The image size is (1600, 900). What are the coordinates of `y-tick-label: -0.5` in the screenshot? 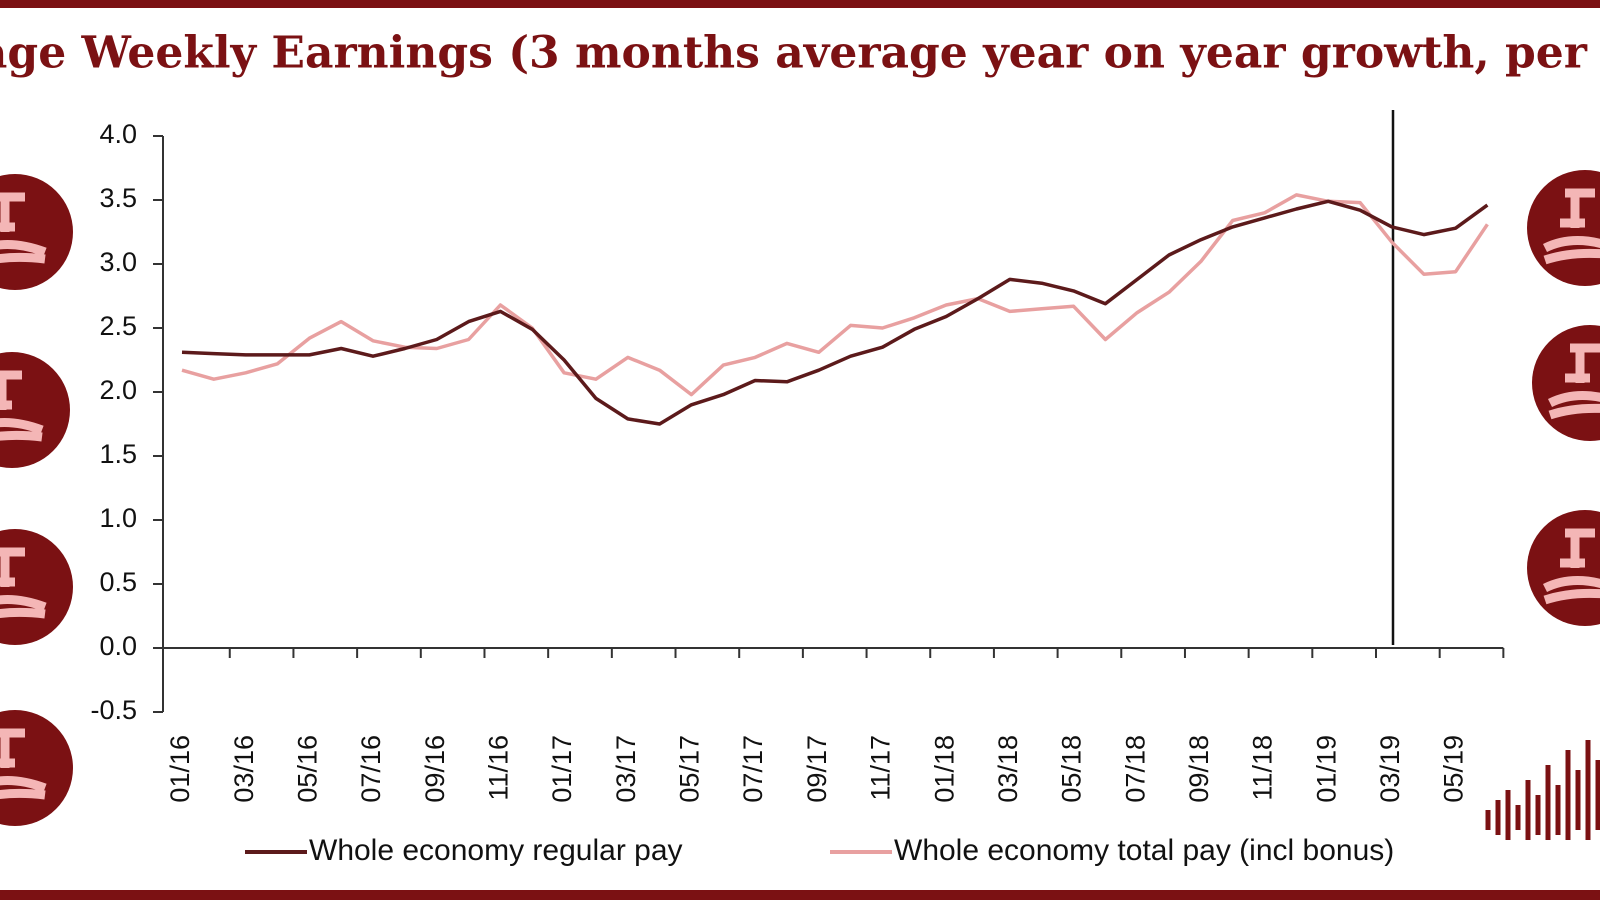 It's located at (113, 710).